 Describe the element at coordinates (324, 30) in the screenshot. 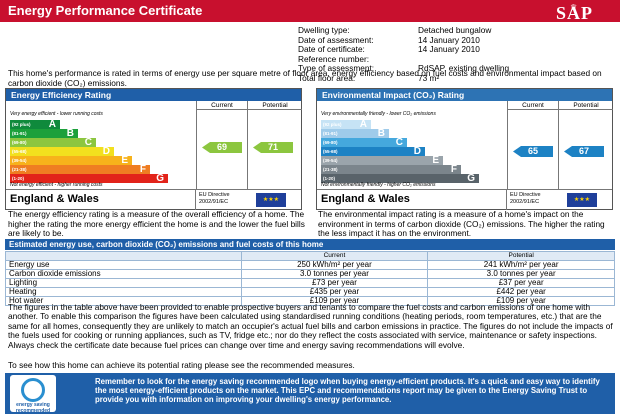

I see `info-key: Dwelling type:` at that location.